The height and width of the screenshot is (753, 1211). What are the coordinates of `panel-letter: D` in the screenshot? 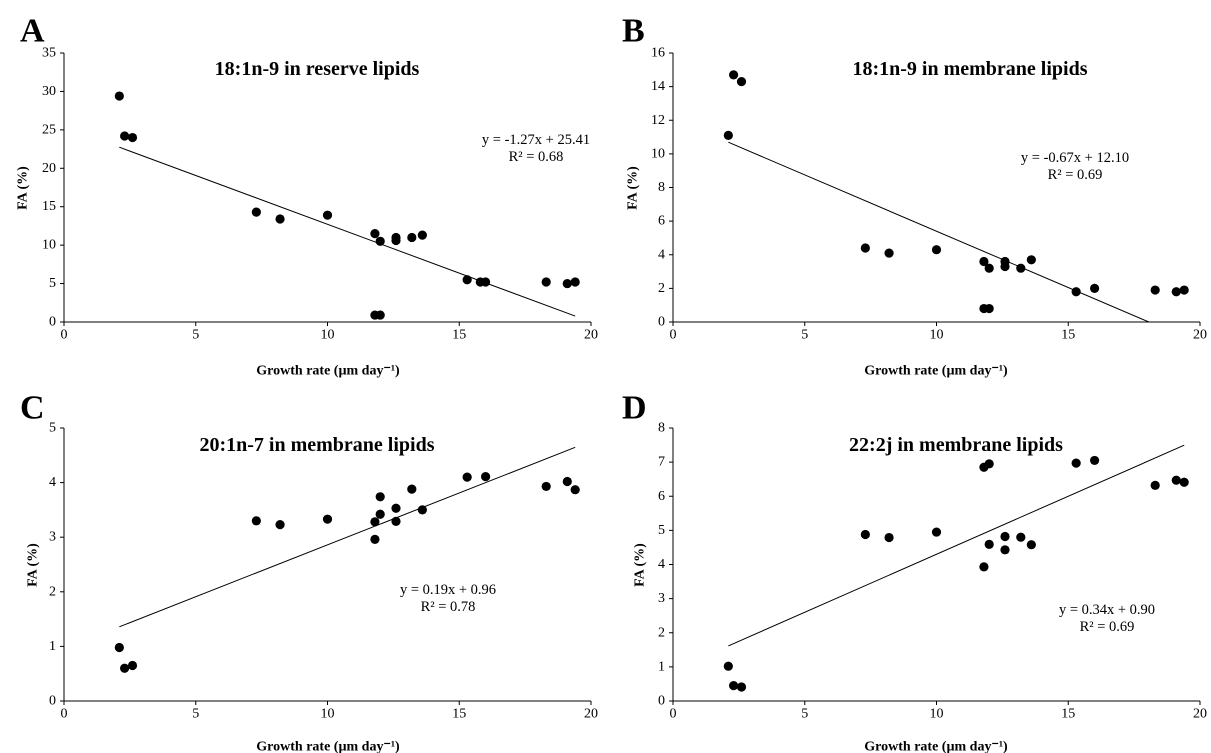 It's located at (634, 408).